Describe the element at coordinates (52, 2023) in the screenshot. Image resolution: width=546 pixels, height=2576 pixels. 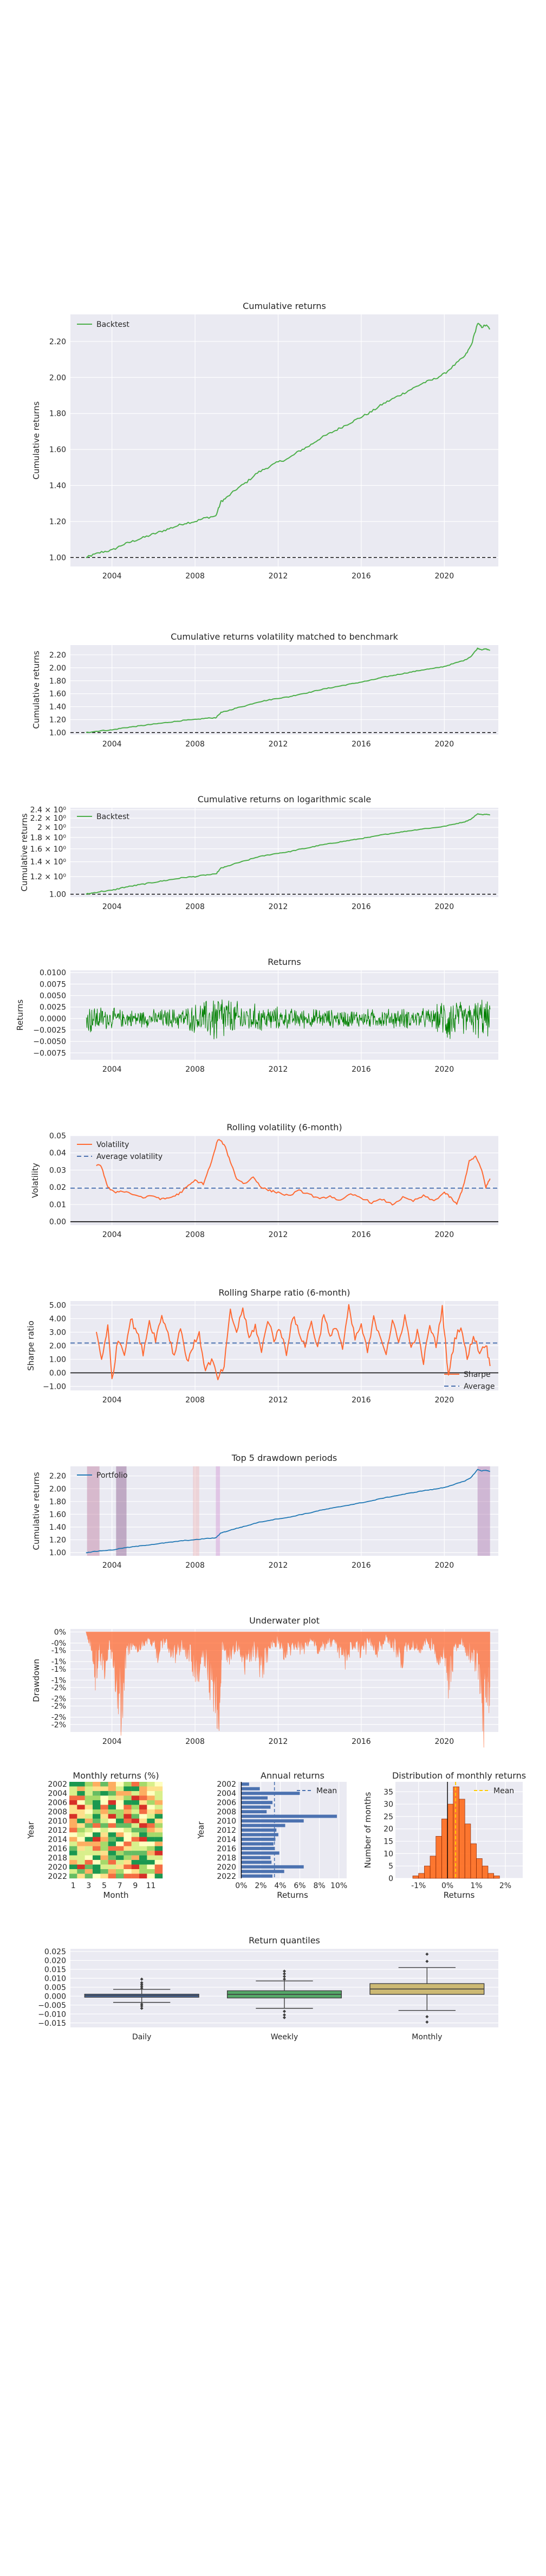
I see `y-tick-label: −0.015` at that location.